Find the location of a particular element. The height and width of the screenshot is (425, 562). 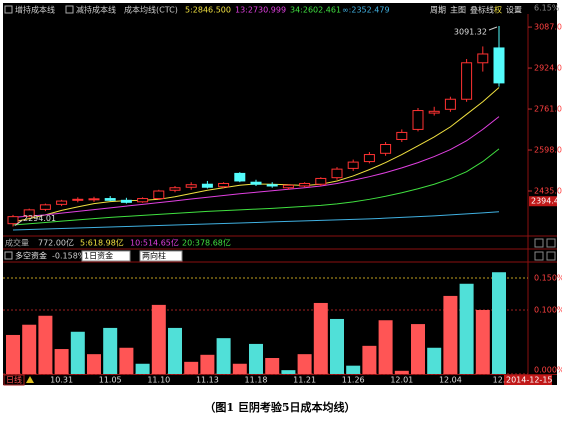

high-label: 3091.32 is located at coordinates (470, 31).